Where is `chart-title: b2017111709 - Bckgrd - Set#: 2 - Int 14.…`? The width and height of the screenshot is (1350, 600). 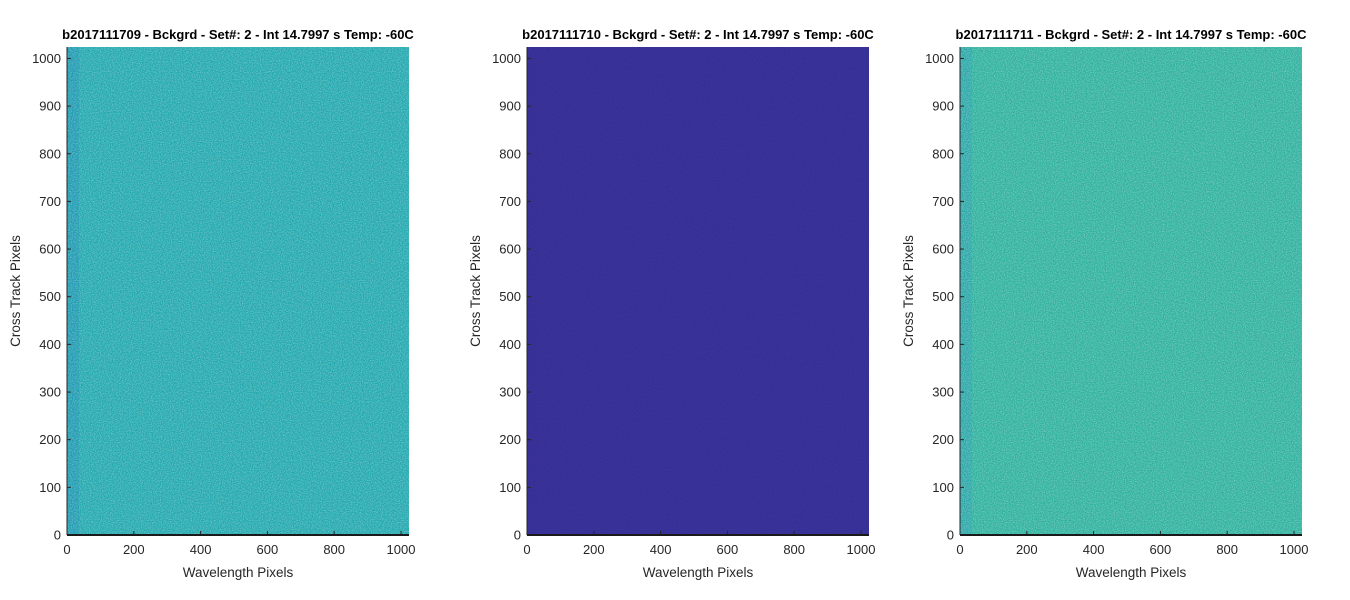
chart-title: b2017111709 - Bckgrd - Set#: 2 - Int 14.… is located at coordinates (238, 34).